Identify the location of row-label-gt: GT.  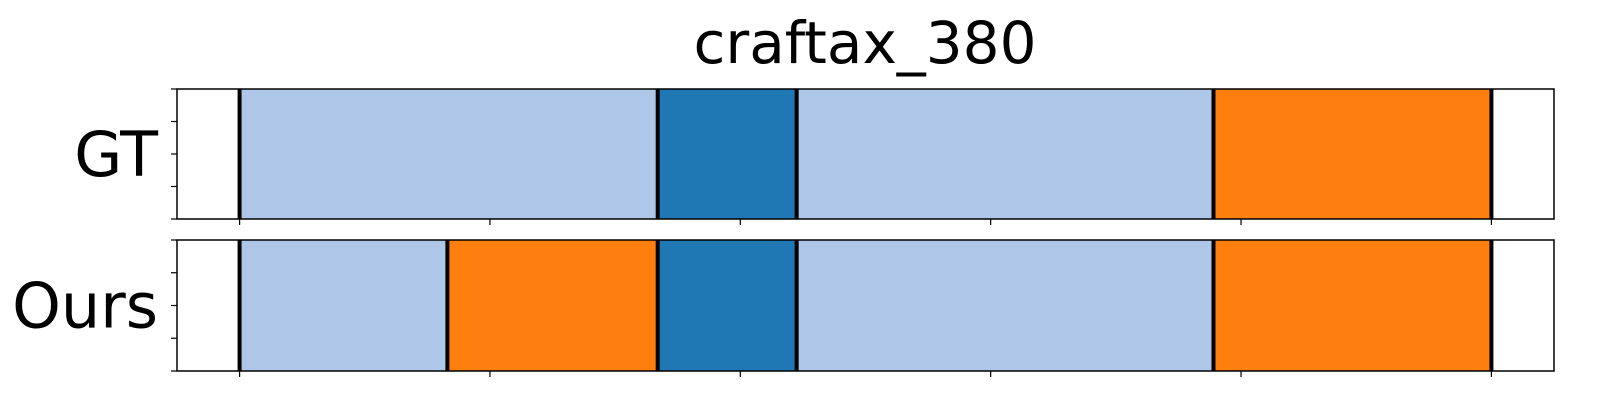
(116, 154).